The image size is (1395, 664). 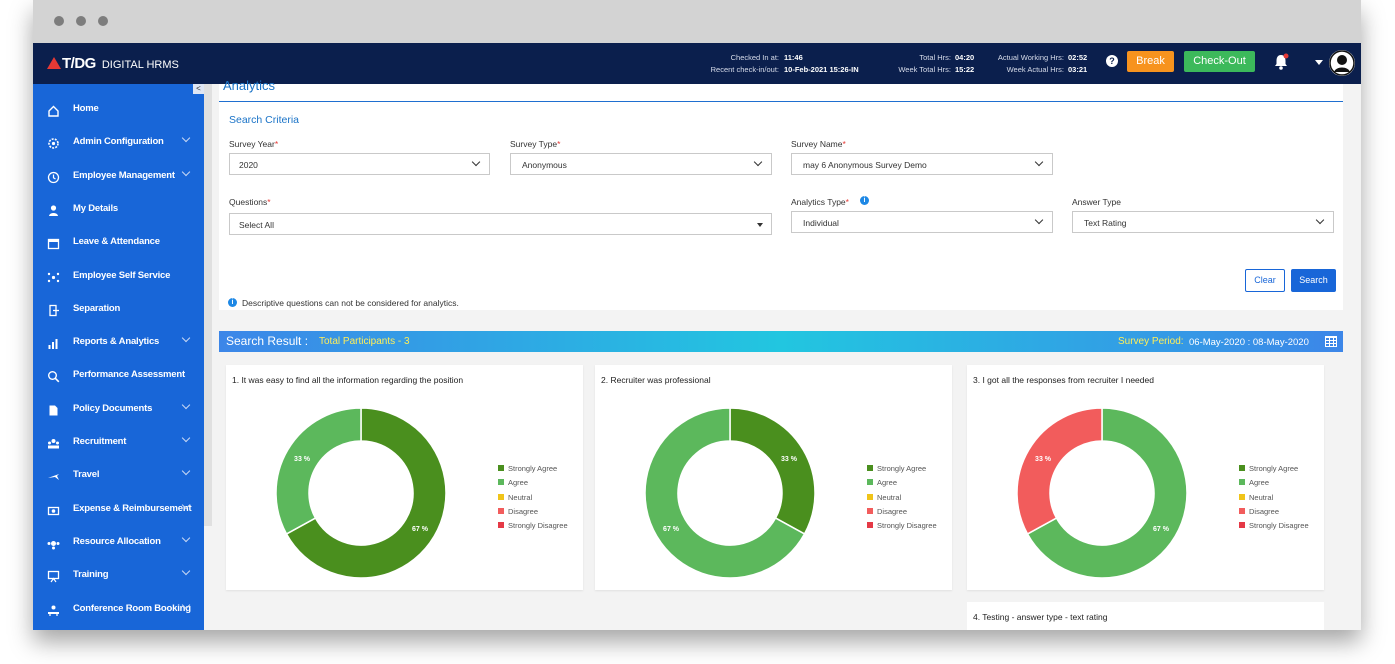 What do you see at coordinates (118, 276) in the screenshot?
I see `sidebar-item-employee-self-service: Employee Self Service` at bounding box center [118, 276].